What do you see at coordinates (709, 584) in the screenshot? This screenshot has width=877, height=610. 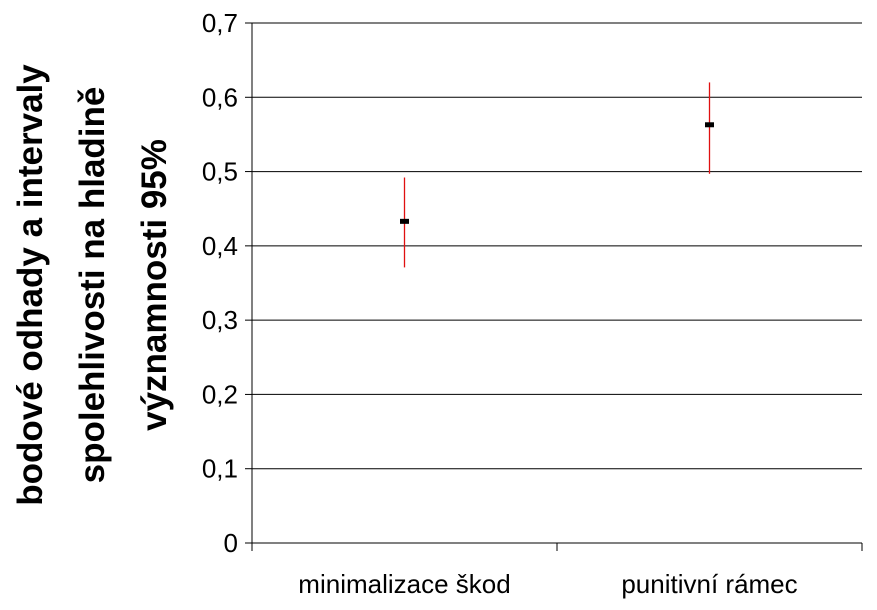 I see `x-tick-label: punitivní rámec` at bounding box center [709, 584].